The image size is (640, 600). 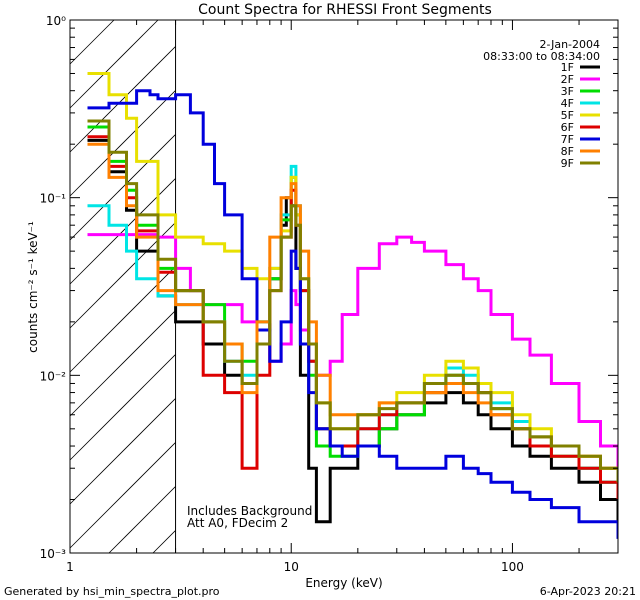 I want to click on x-tick-label: 100, so click(x=512, y=567).